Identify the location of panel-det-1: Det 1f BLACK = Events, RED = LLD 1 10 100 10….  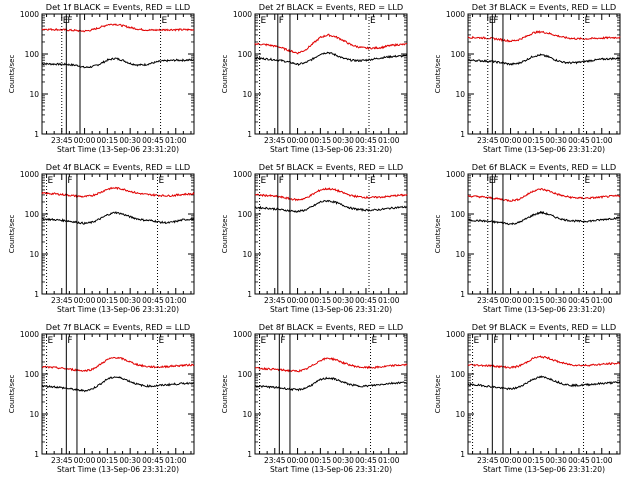
(101, 78).